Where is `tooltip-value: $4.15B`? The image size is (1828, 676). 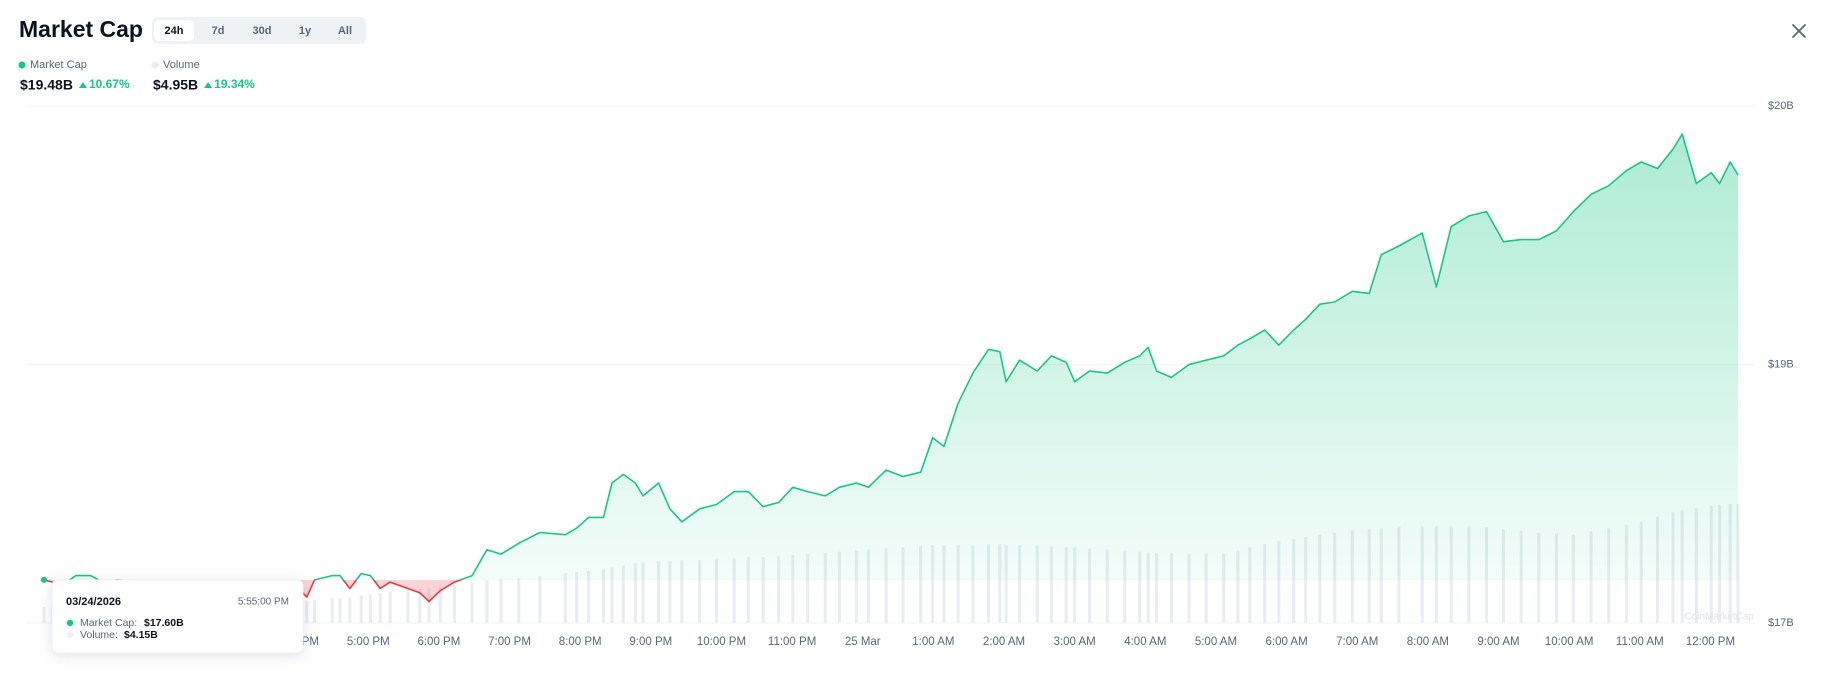
tooltip-value: $4.15B is located at coordinates (141, 635).